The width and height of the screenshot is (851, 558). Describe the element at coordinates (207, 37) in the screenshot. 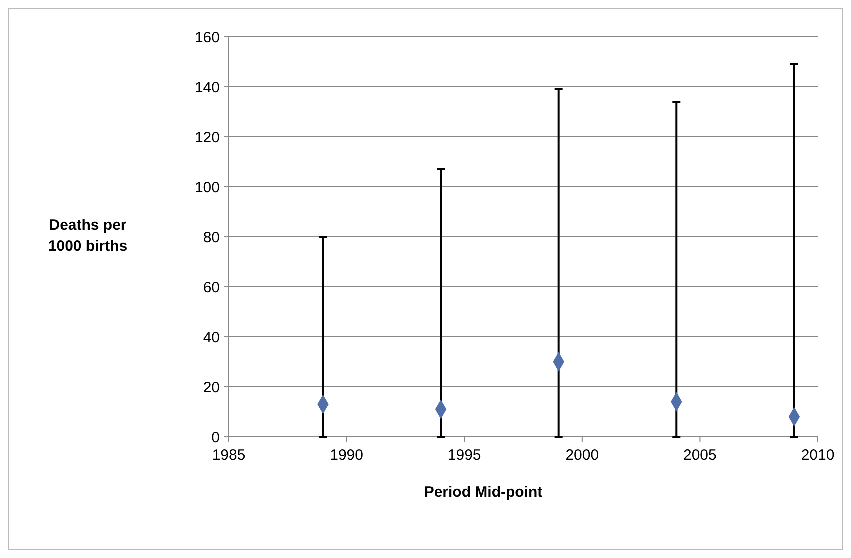

I see `y-tick-label: 160` at that location.